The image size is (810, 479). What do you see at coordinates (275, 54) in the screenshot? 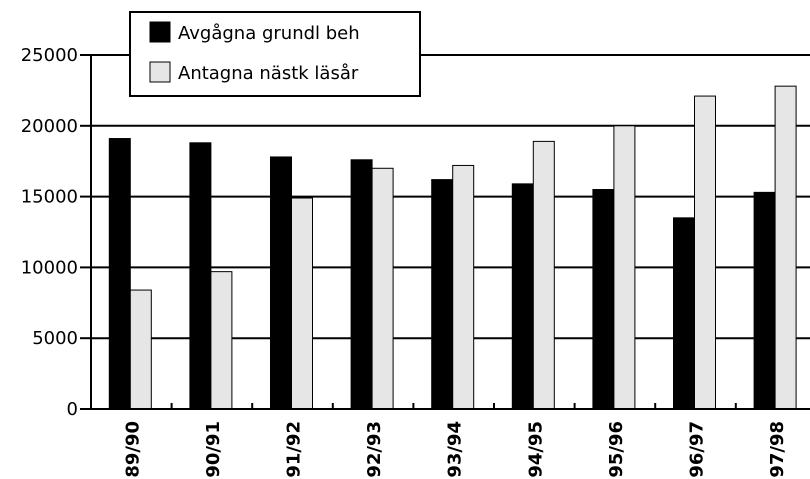
I see `legend-box` at bounding box center [275, 54].